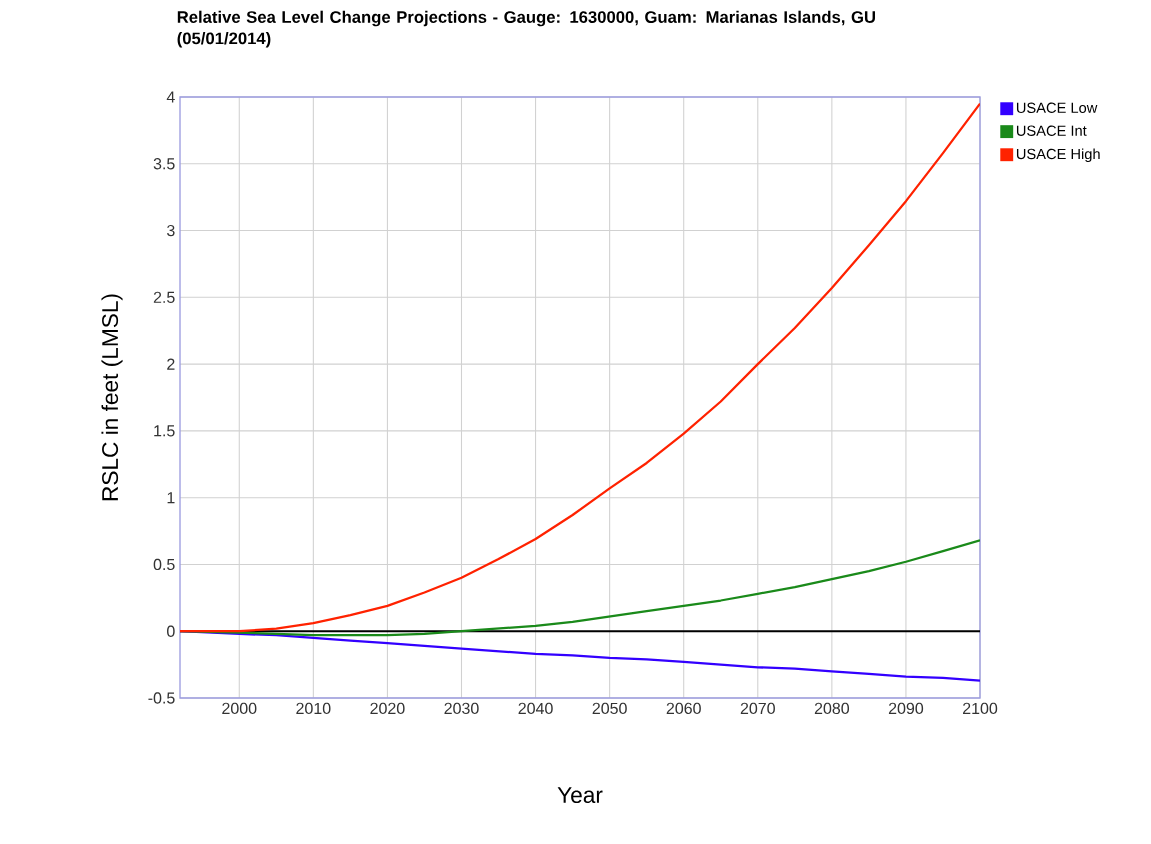 This screenshot has height=844, width=1151. I want to click on y-tick-label: 4, so click(170, 97).